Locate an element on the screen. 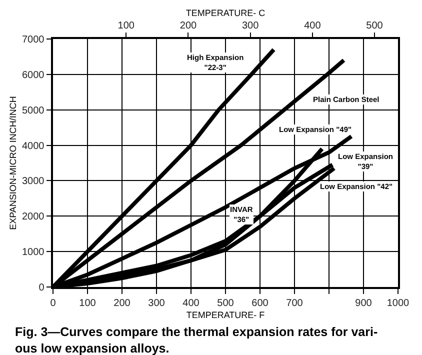  x-tick-label: 700 is located at coordinates (295, 303).